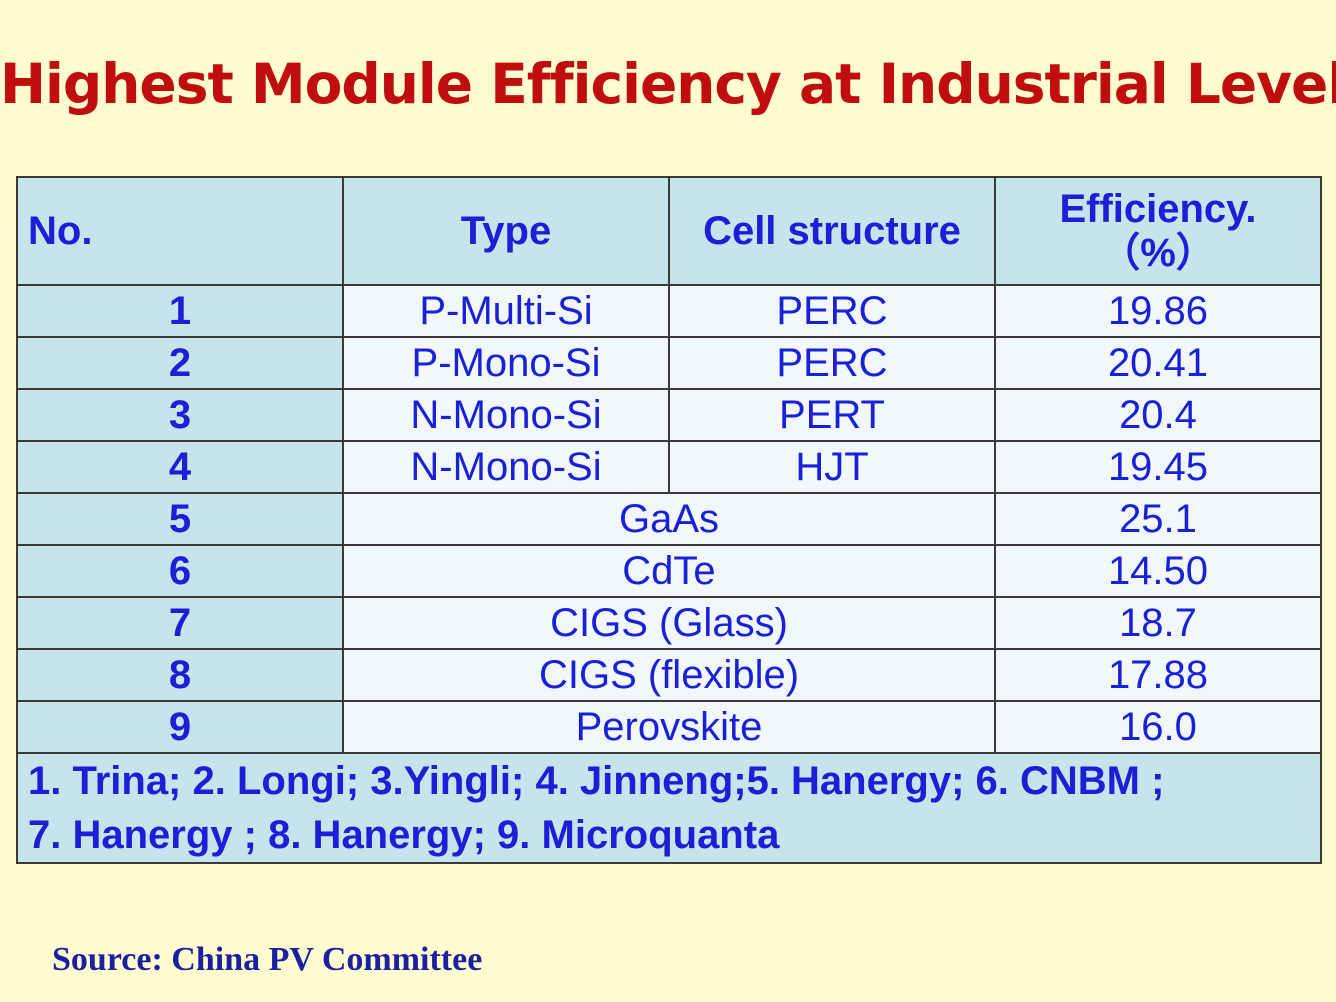 The width and height of the screenshot is (1336, 1002). I want to click on row-type: GaAs, so click(669, 519).